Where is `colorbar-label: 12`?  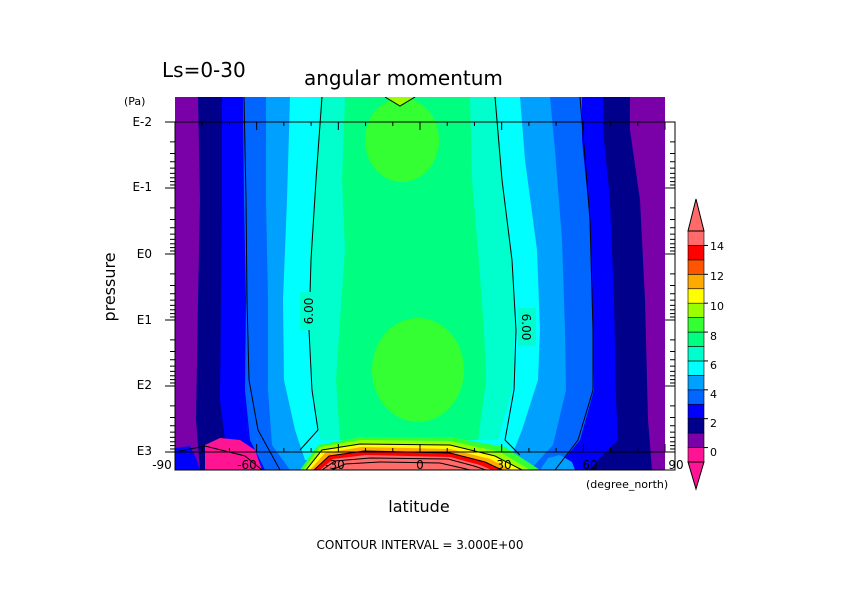
colorbar-label: 12 is located at coordinates (717, 276).